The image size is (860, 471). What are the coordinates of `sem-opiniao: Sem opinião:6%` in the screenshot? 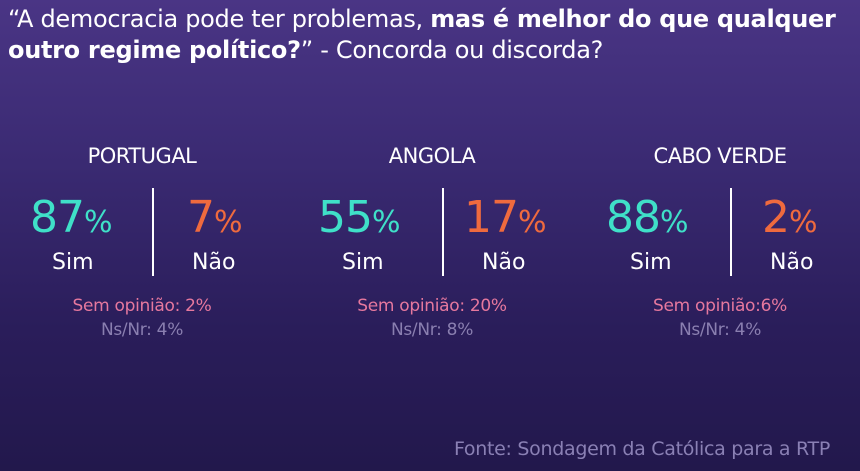 It's located at (720, 306).